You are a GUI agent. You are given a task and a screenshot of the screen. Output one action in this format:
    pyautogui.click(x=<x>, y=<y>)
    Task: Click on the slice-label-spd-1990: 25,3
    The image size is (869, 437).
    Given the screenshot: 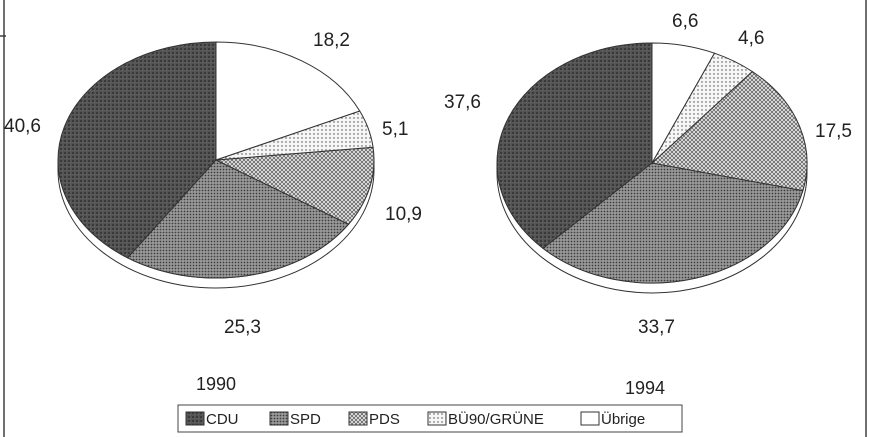 What is the action you would take?
    pyautogui.click(x=242, y=327)
    